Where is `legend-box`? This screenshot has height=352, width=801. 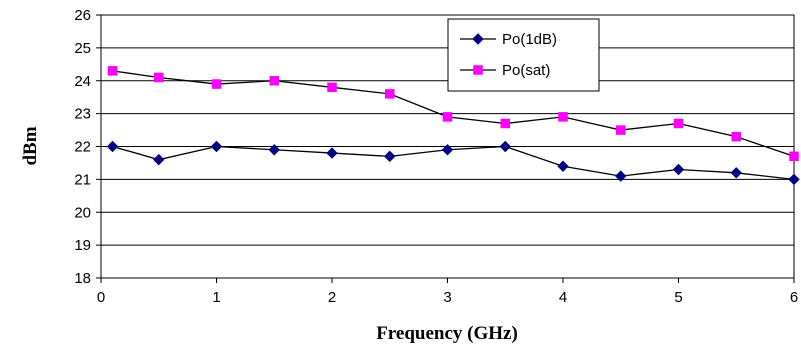 legend-box is located at coordinates (523, 55).